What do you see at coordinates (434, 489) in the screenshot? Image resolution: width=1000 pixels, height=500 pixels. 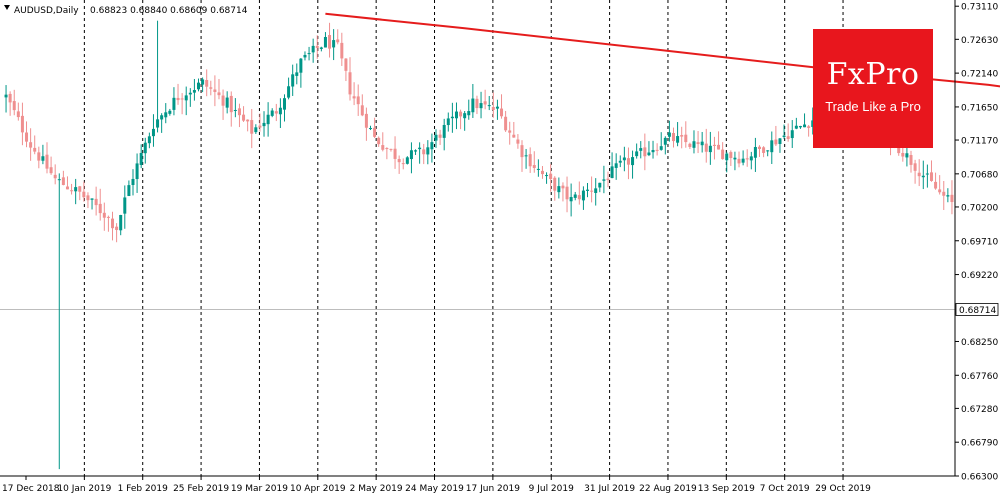 I see `x-tick-label: 24 May 2019` at bounding box center [434, 489].